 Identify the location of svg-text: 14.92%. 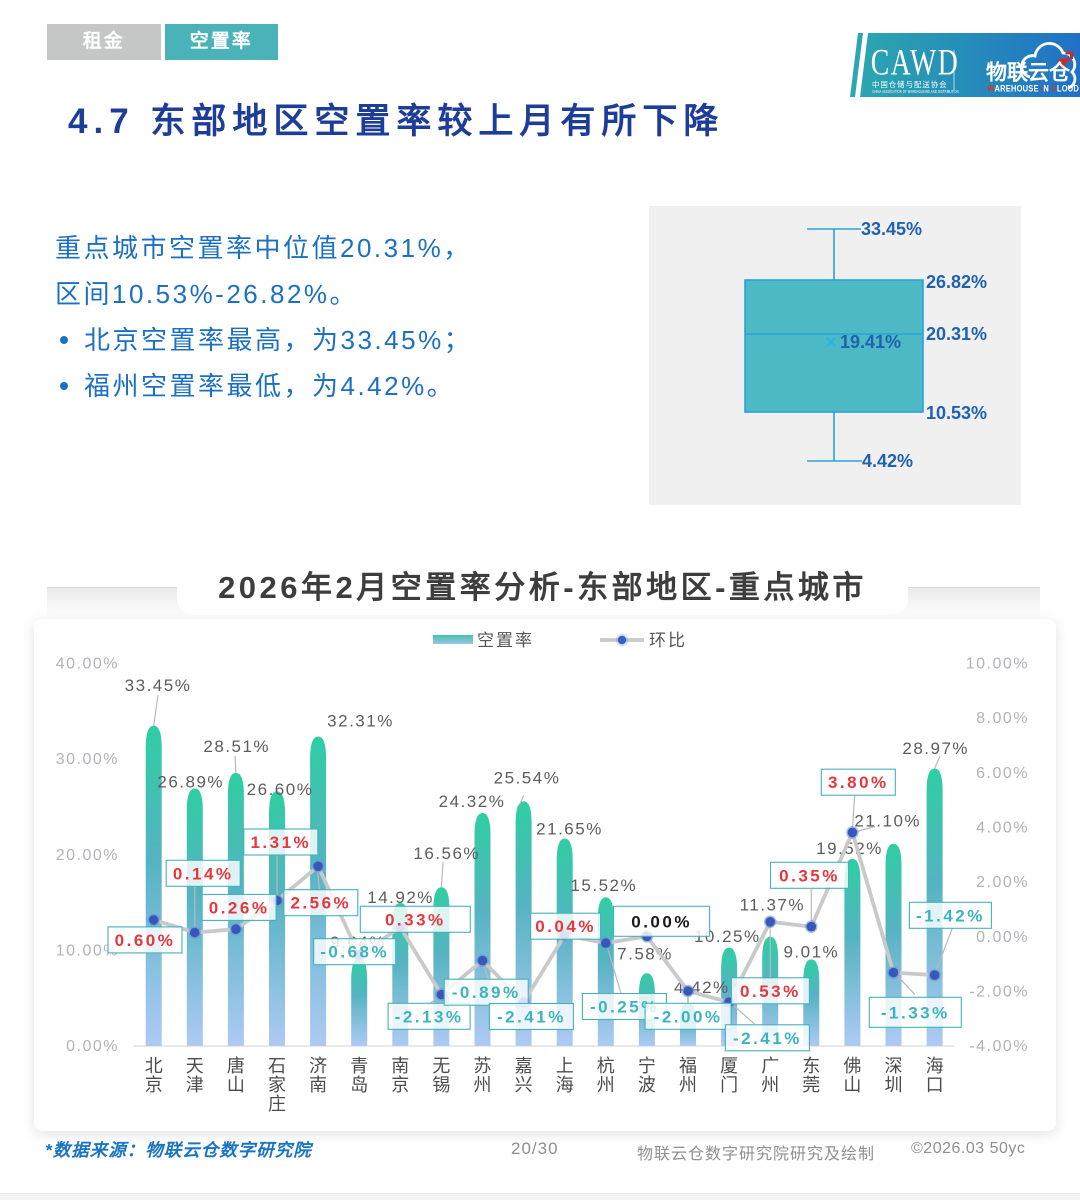
(400, 897).